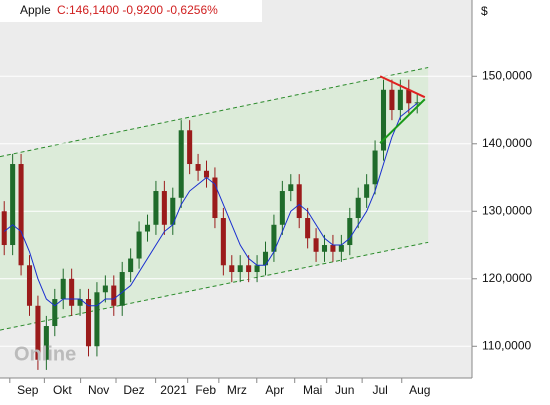 This screenshot has width=550, height=405. Describe the element at coordinates (507, 210) in the screenshot. I see `y-tick-label: 130,0000` at that location.